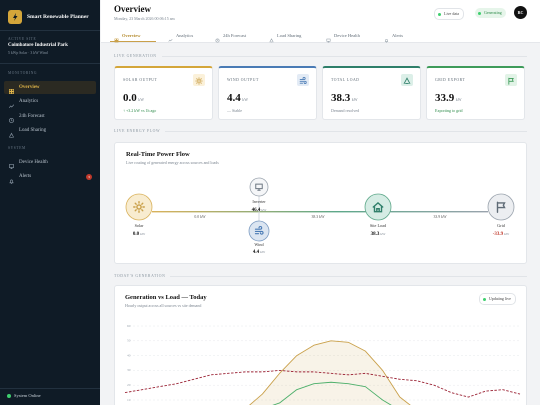 This screenshot has width=540, height=405. I want to click on stat-unit: kW, so click(354, 99).